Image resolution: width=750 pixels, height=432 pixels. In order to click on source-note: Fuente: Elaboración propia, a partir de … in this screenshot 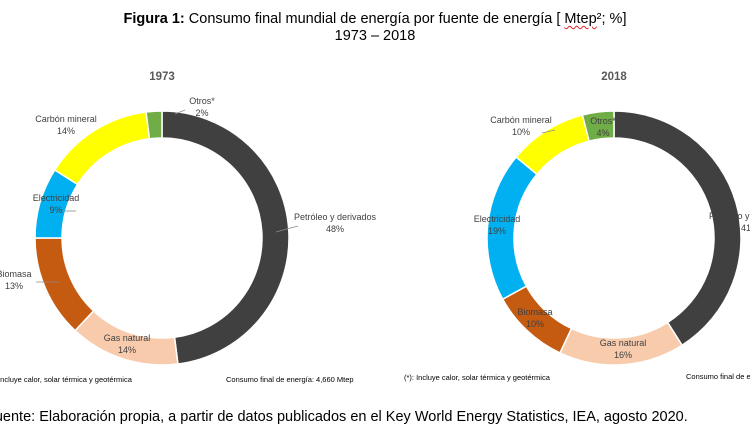, I will do `click(344, 417)`.